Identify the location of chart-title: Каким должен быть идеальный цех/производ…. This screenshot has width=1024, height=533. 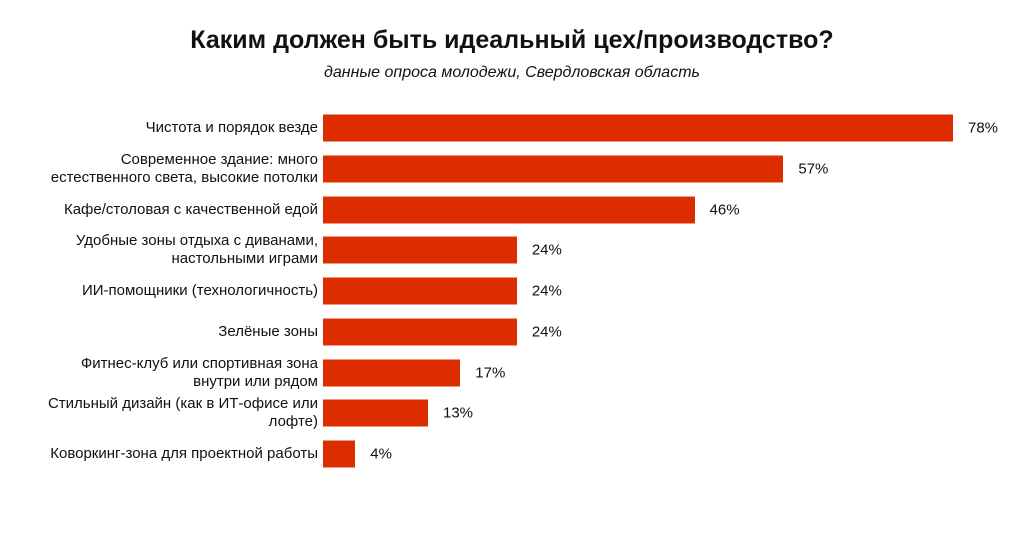
(512, 40).